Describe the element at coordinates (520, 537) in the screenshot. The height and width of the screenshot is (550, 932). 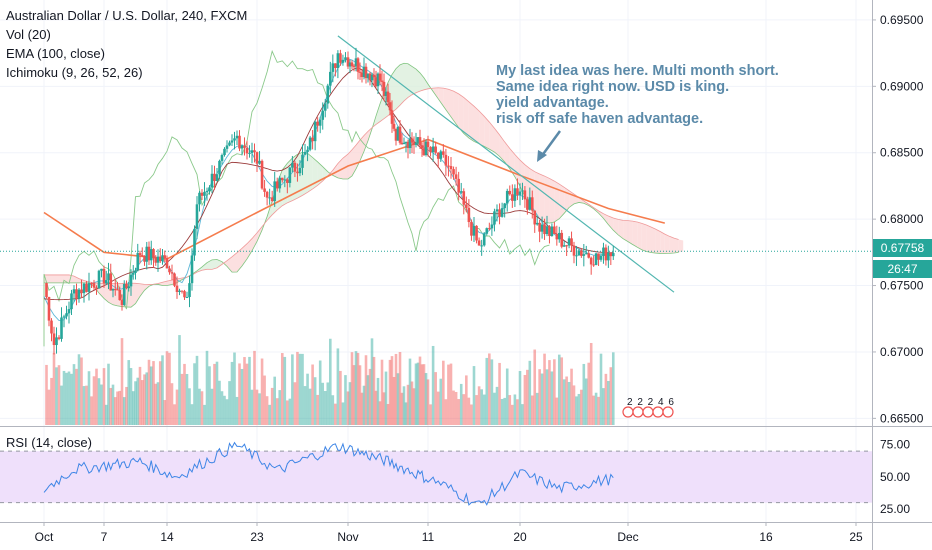
I see `time-tick-label: 20` at that location.